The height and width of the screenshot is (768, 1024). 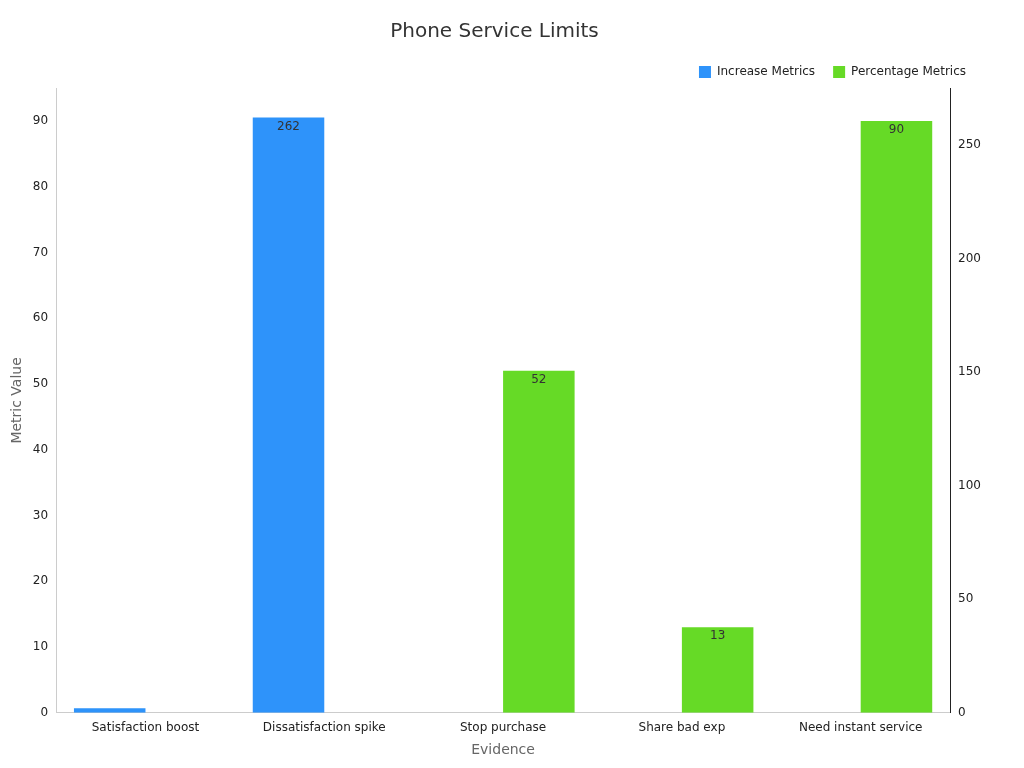 I want to click on legend-label: Increase Metrics, so click(x=766, y=71).